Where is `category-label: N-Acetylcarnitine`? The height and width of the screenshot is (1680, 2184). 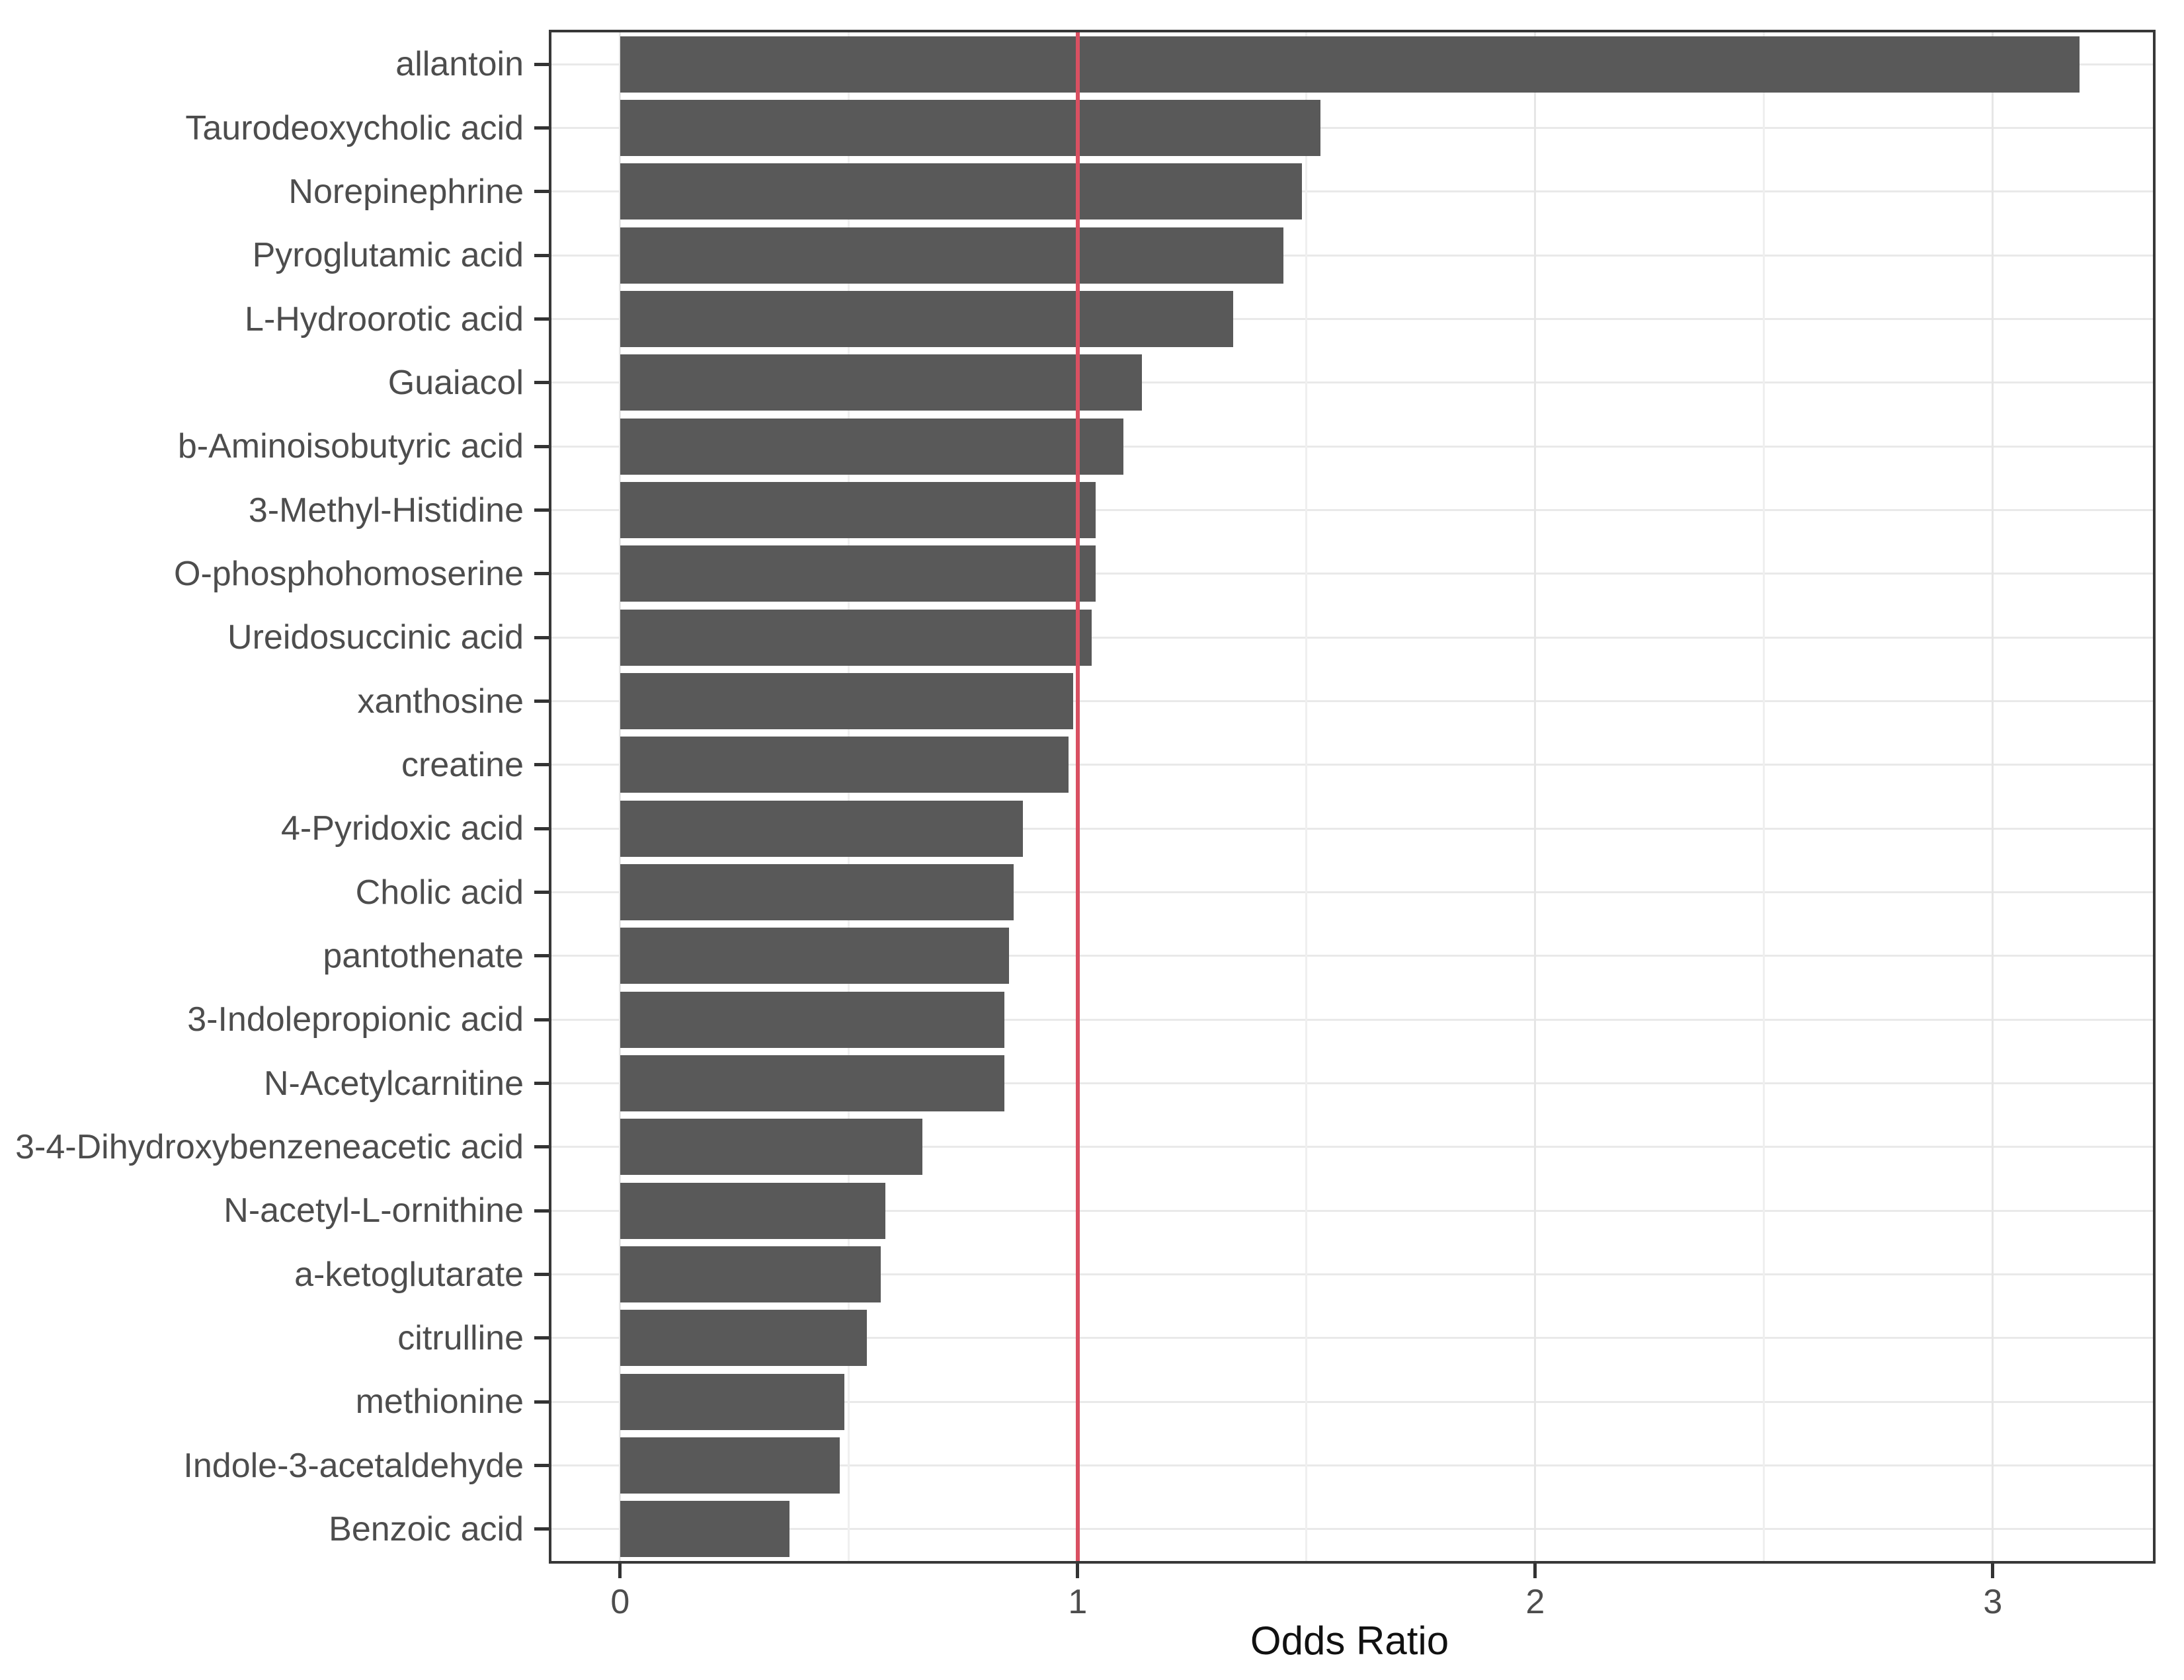 category-label: N-Acetylcarnitine is located at coordinates (393, 1083).